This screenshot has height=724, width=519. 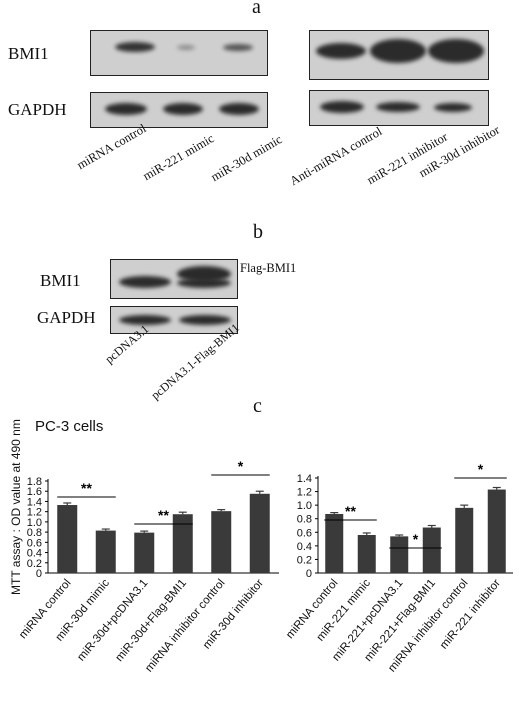 What do you see at coordinates (470, 614) in the screenshot?
I see `category-label: miR-221 inhibitor` at bounding box center [470, 614].